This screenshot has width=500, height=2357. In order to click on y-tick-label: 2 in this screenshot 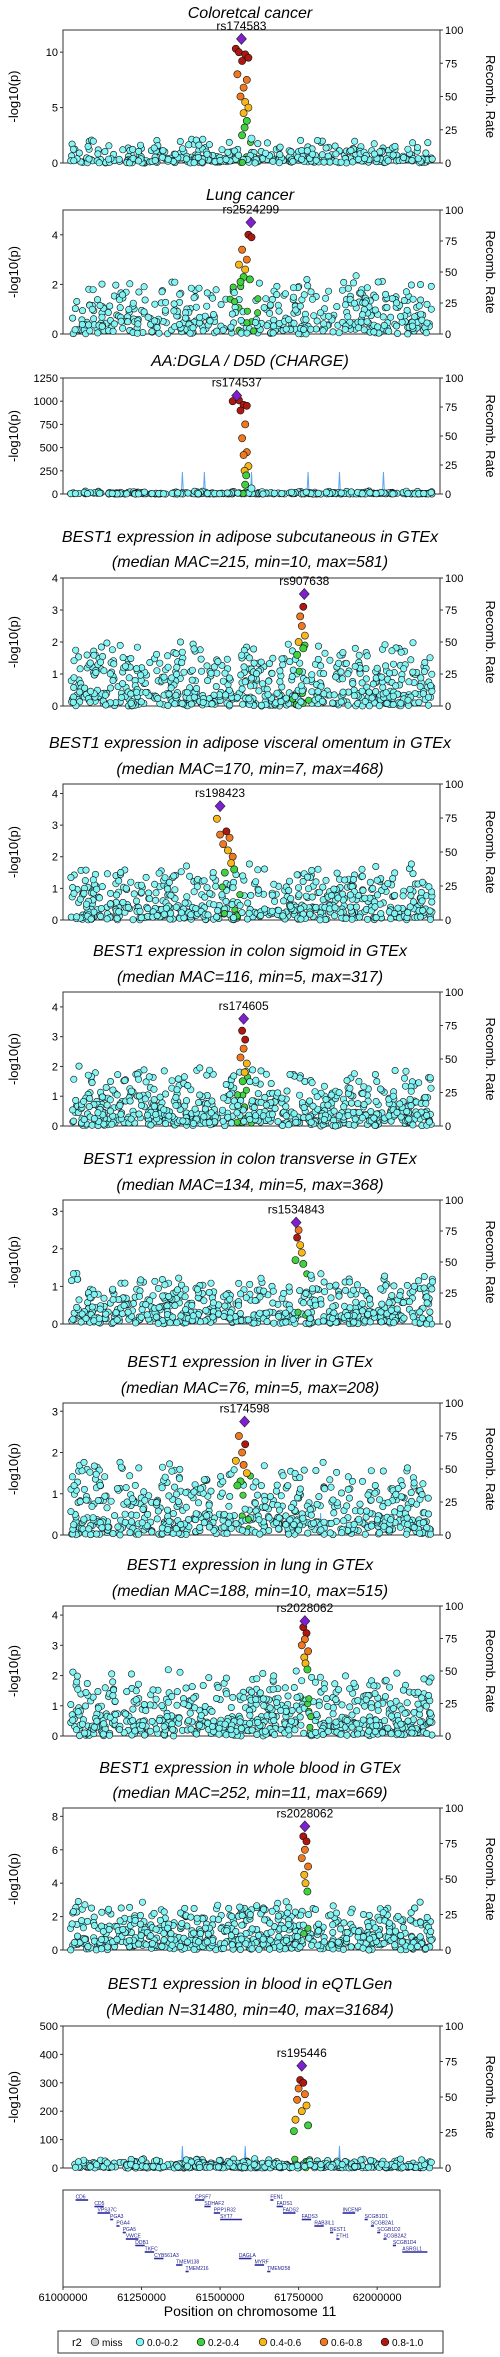, I will do `click(55, 1454)`.